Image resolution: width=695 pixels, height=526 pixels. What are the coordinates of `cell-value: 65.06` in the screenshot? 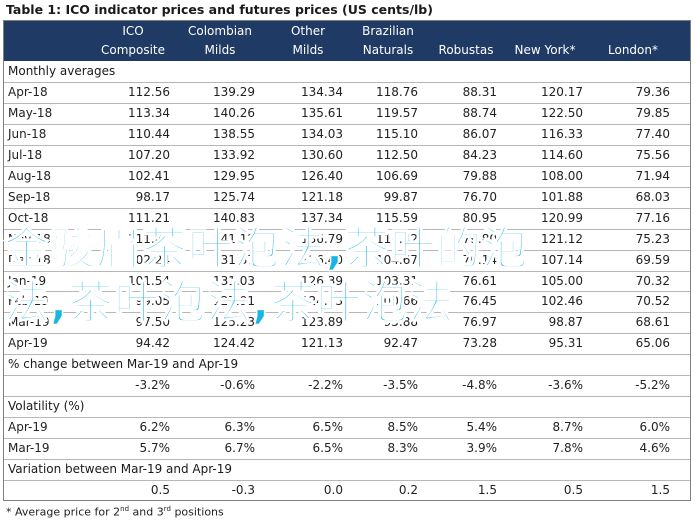 It's located at (652, 343).